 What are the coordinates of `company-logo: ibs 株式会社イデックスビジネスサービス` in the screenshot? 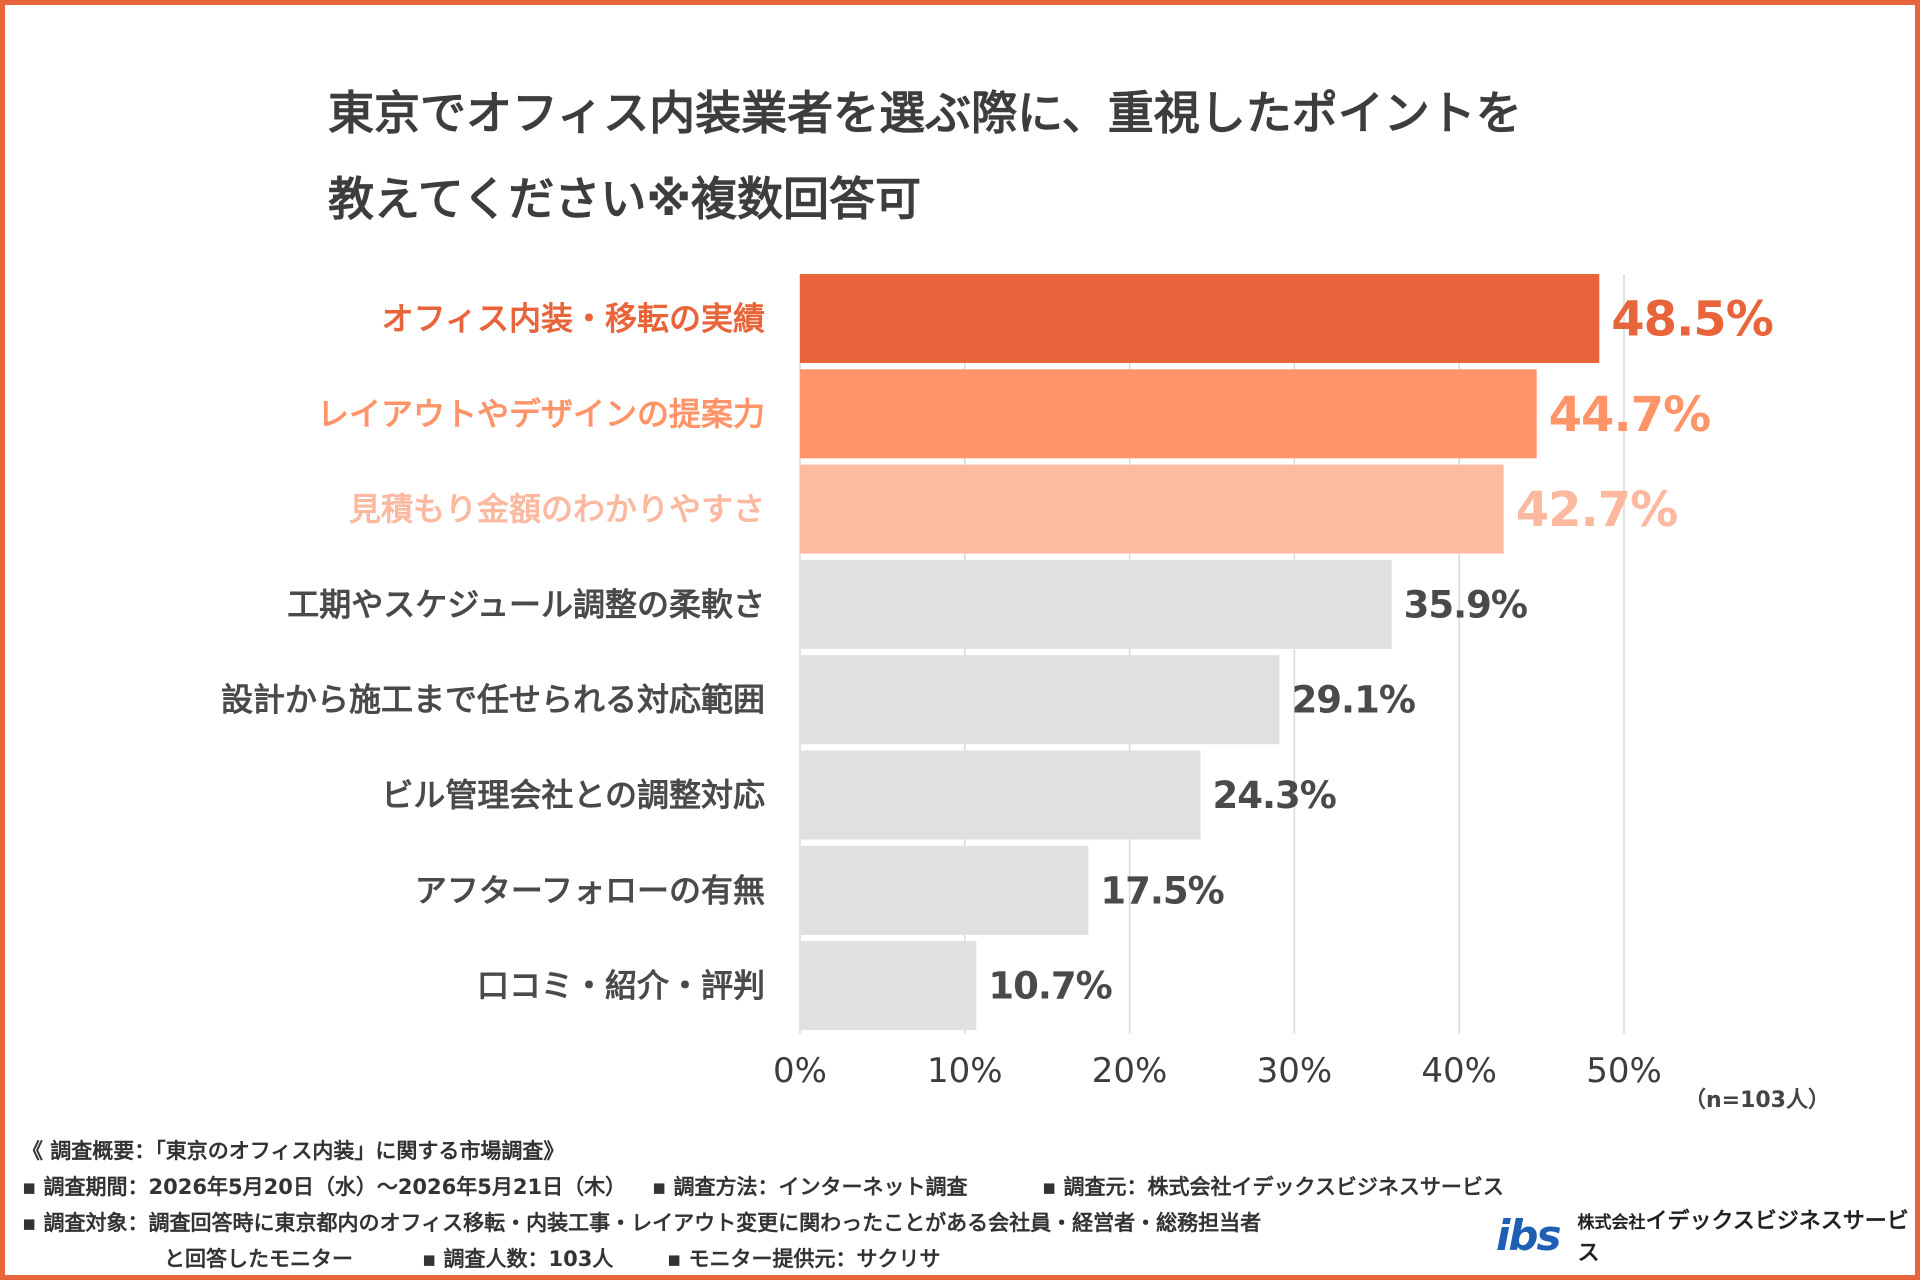 It's located at (1708, 1237).